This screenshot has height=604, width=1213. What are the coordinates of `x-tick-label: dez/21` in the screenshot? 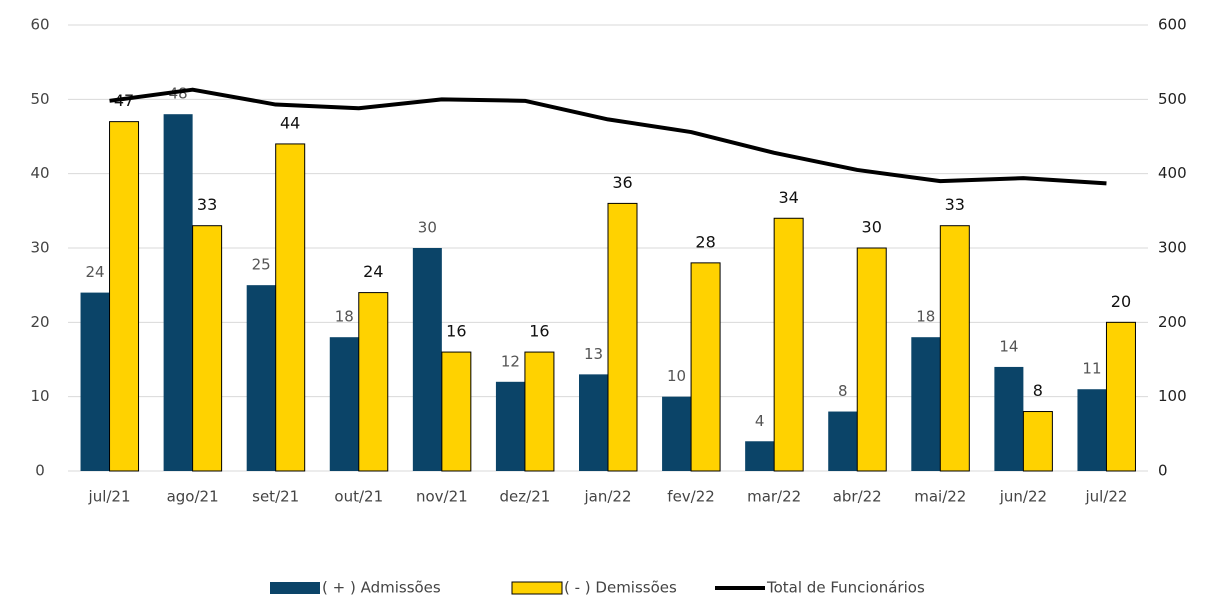 It's located at (525, 497).